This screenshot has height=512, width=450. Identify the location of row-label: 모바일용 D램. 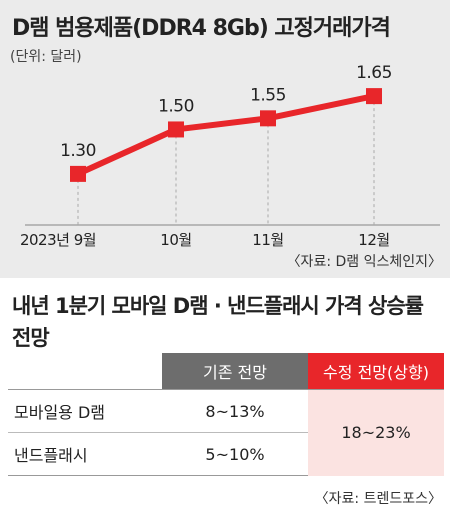
(85, 411).